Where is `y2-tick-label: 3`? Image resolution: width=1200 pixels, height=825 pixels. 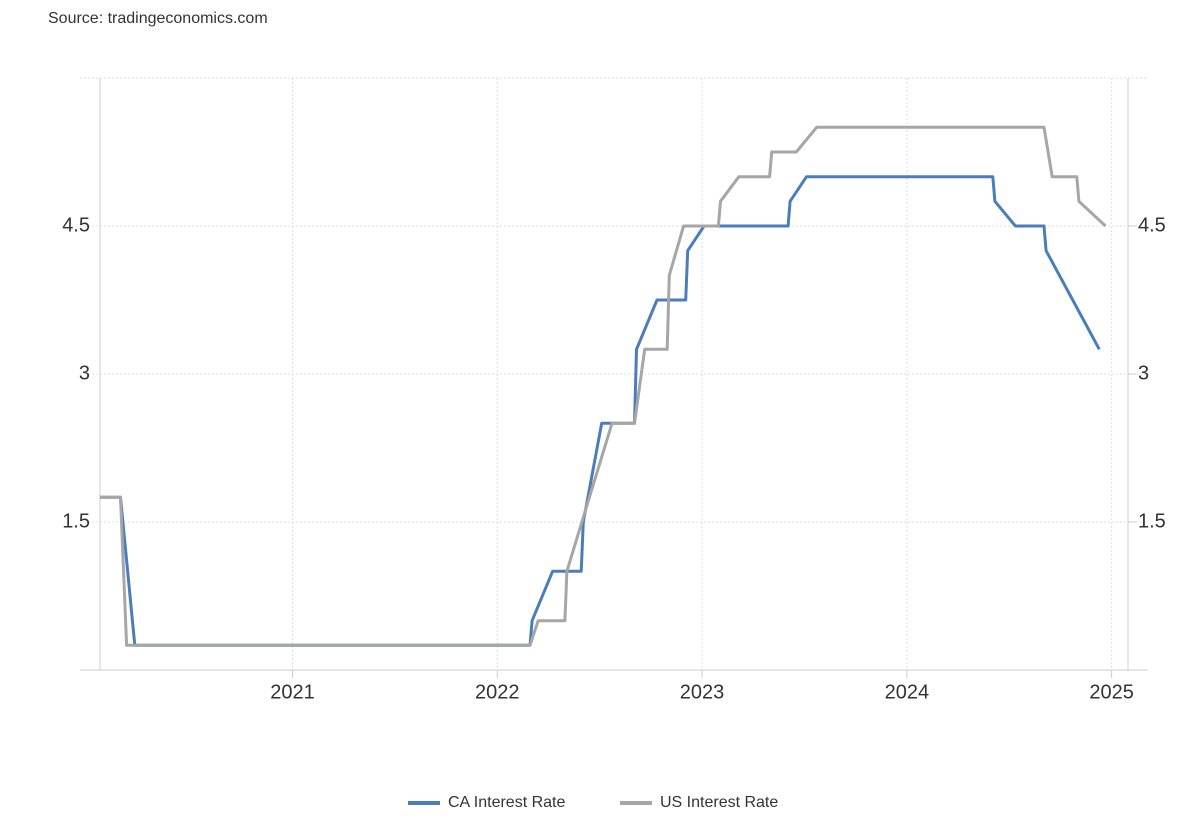 y2-tick-label: 3 is located at coordinates (1143, 373).